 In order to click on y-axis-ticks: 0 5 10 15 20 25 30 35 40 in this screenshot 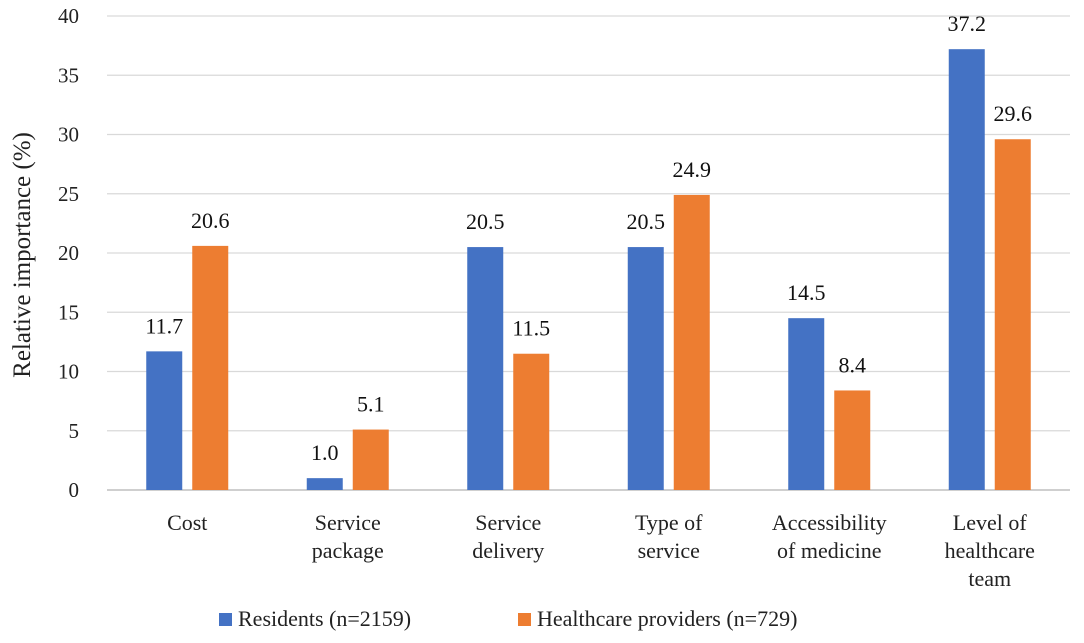, I will do `click(68, 253)`.